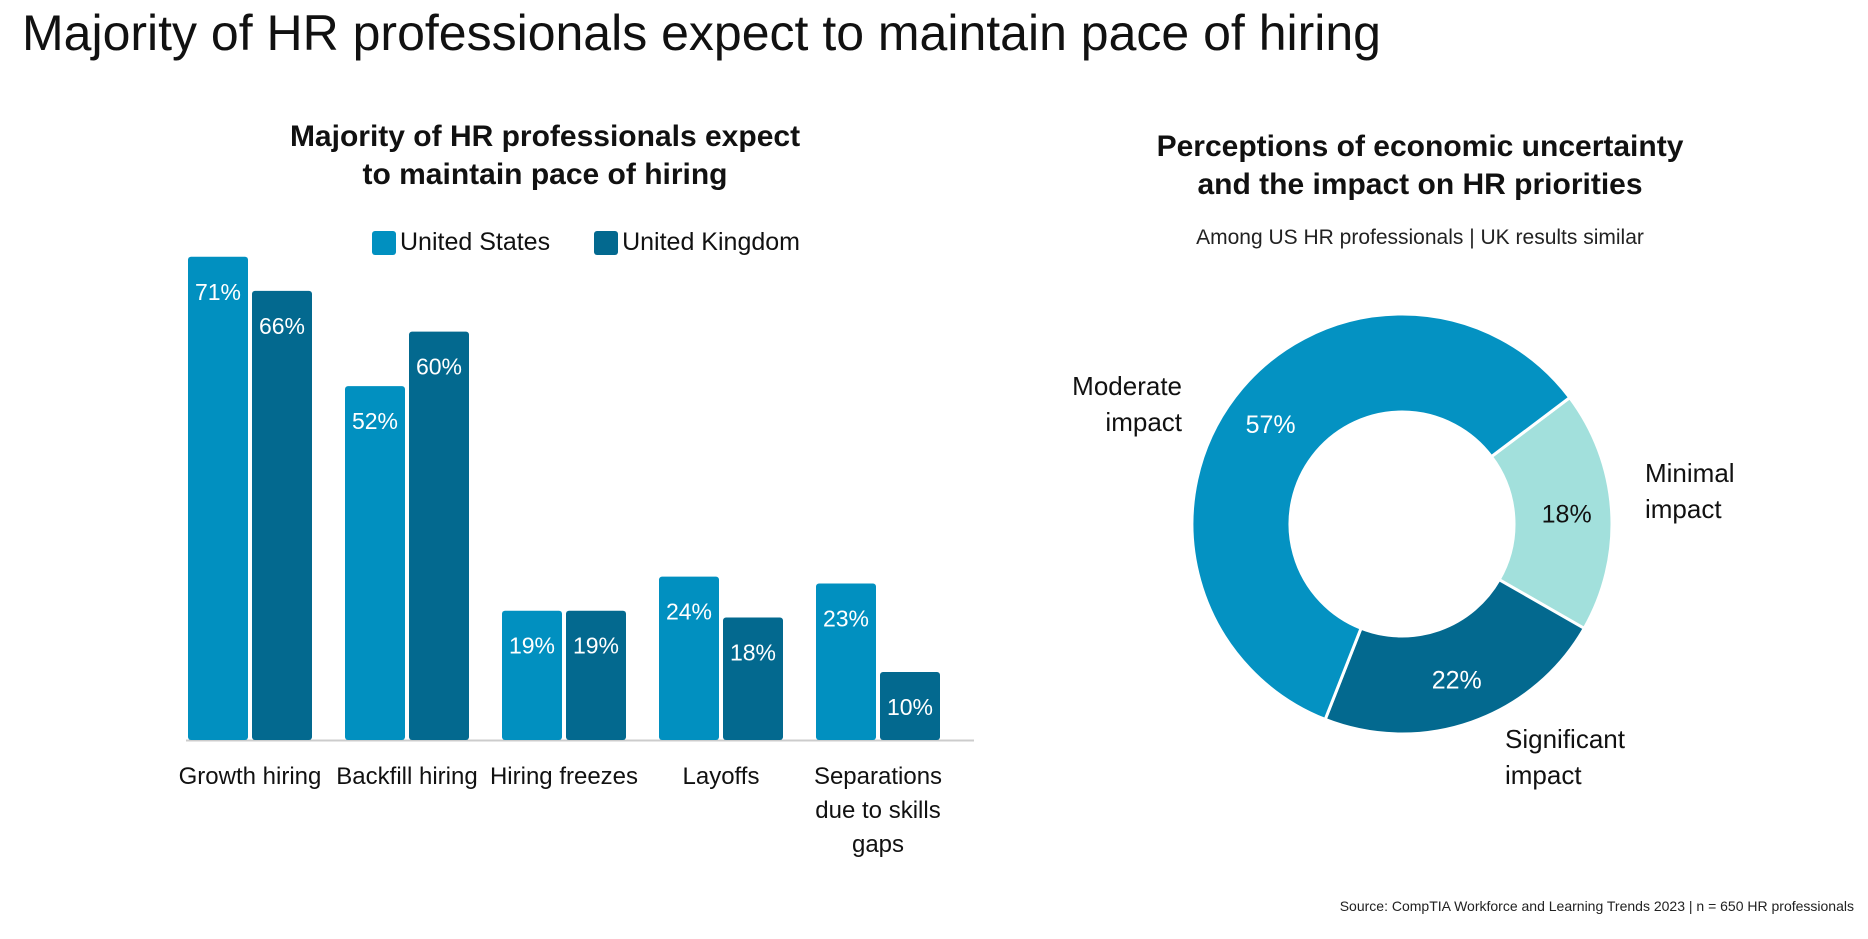  Describe the element at coordinates (564, 776) in the screenshot. I see `bar-category-label: Hiring freezes` at that location.